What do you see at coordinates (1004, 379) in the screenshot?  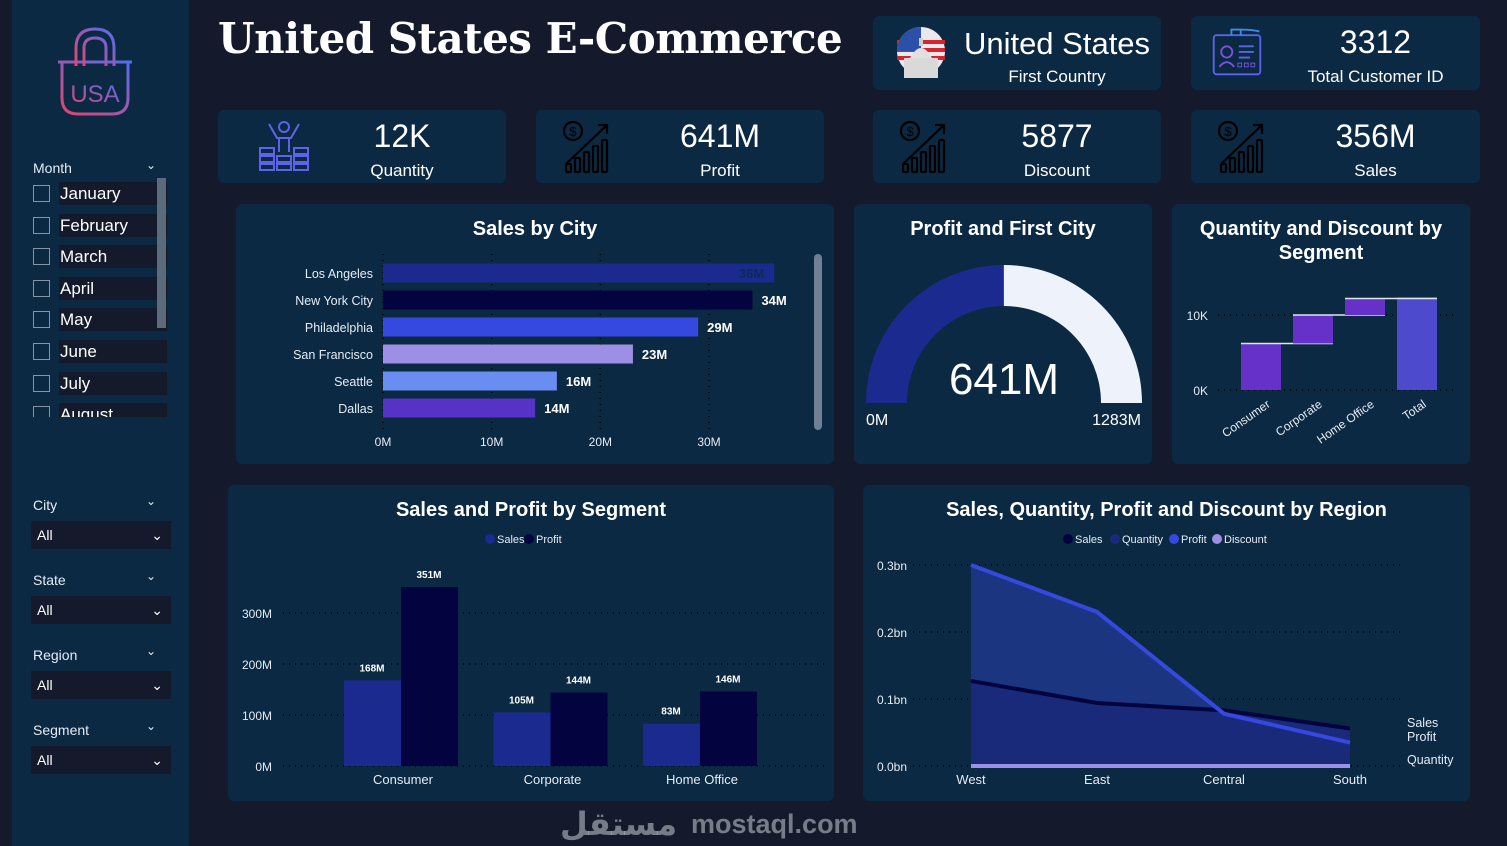 I see `gauge-value: 641M` at bounding box center [1004, 379].